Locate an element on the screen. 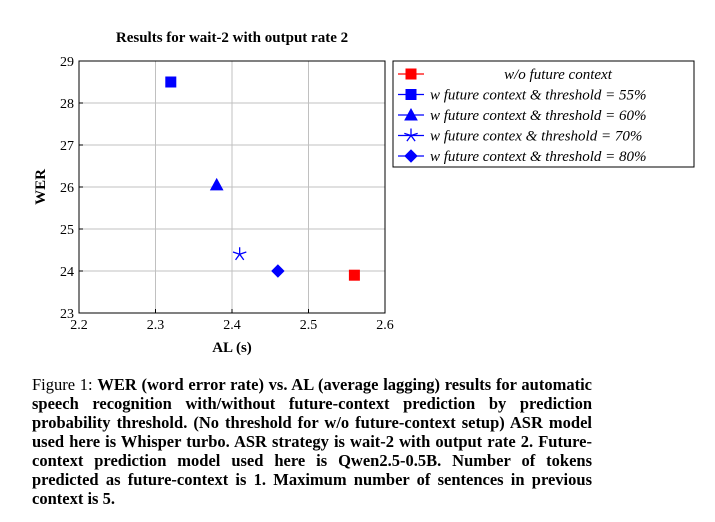 The height and width of the screenshot is (522, 715). x-tick-label: 2.6 is located at coordinates (385, 325).